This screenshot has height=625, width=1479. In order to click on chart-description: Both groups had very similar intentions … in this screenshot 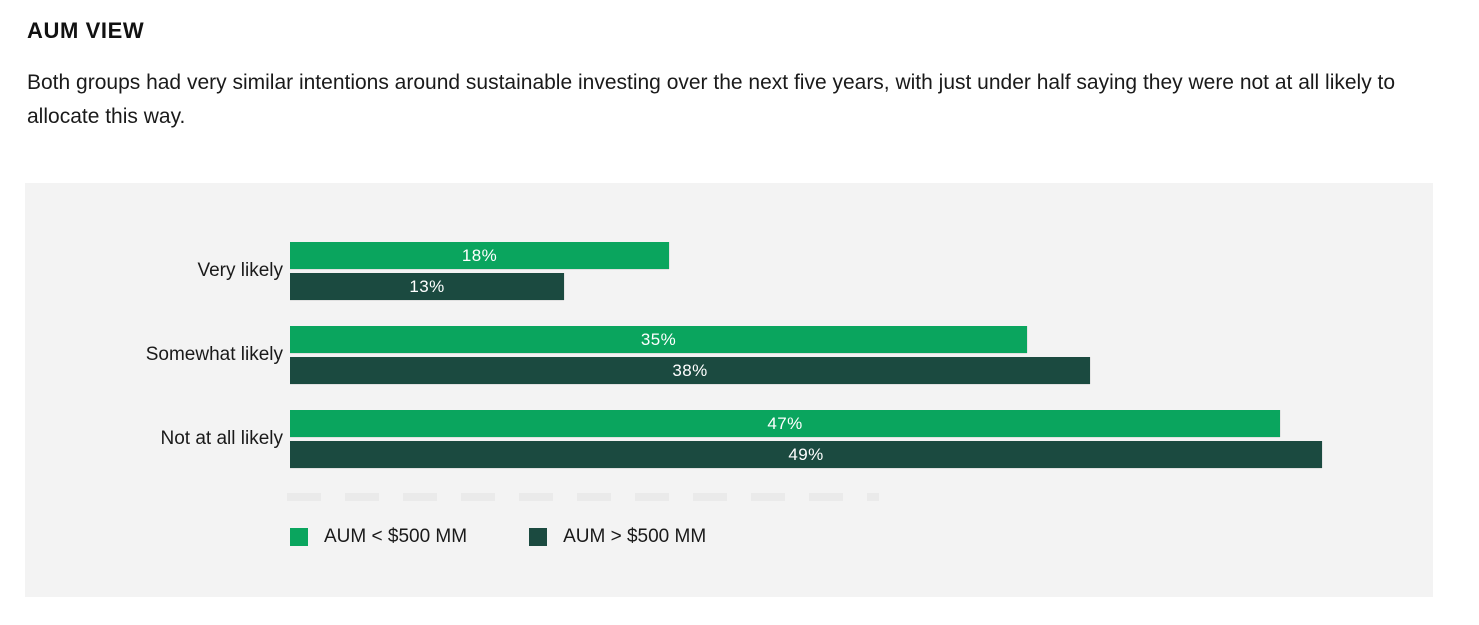, I will do `click(711, 99)`.